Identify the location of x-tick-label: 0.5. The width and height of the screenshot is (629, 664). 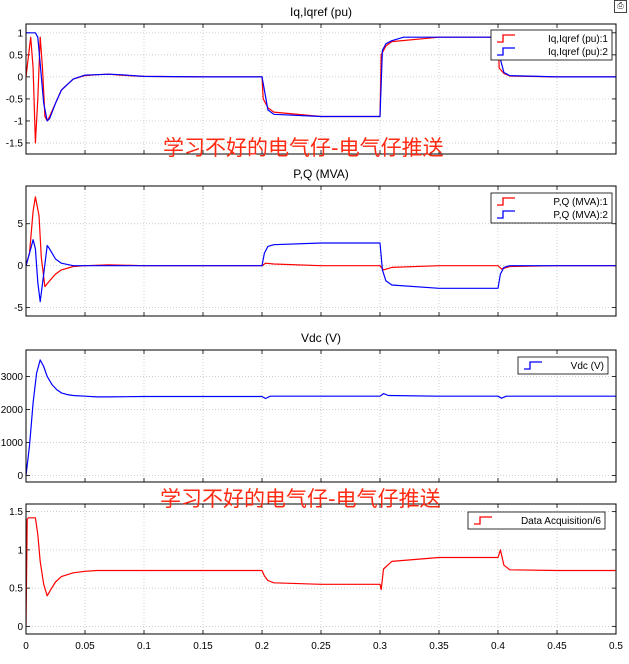
(616, 646).